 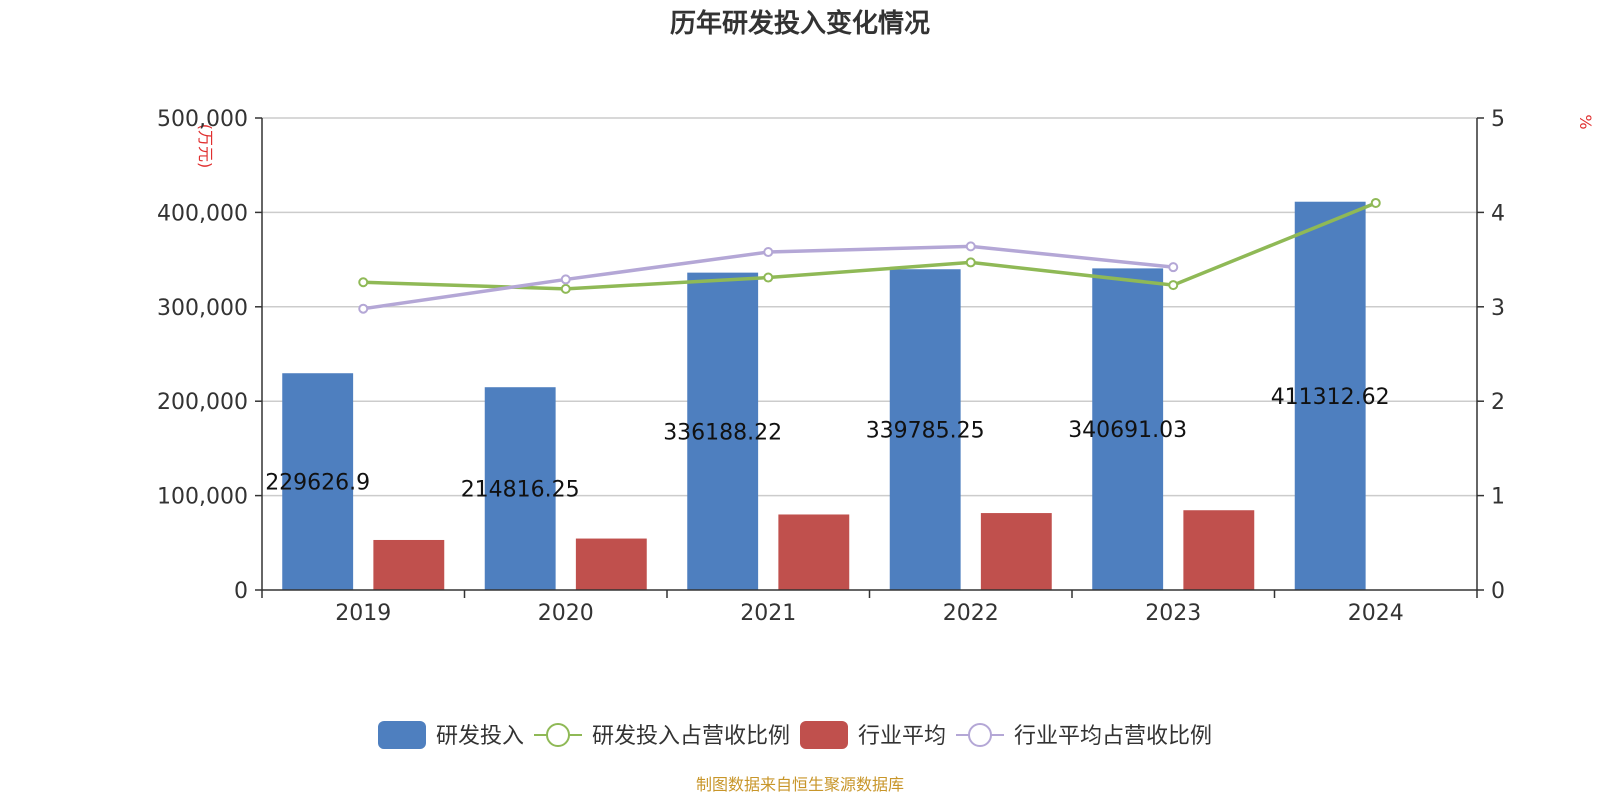 What do you see at coordinates (480, 736) in the screenshot?
I see `legend-label: 研发投入` at bounding box center [480, 736].